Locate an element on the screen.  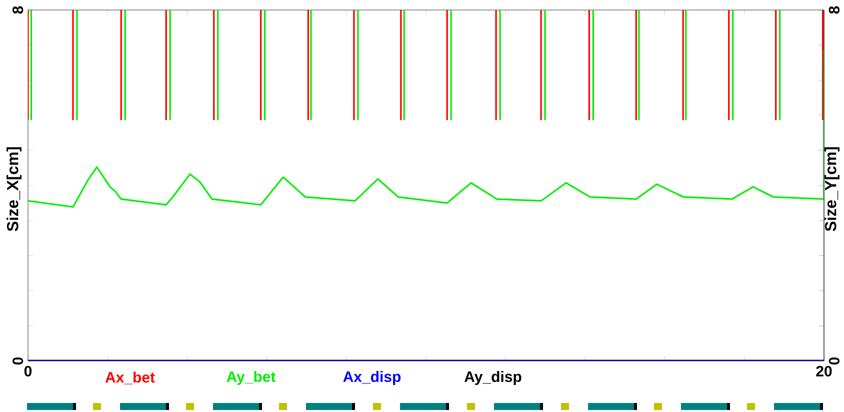
series-label: Ax_disp is located at coordinates (372, 377).